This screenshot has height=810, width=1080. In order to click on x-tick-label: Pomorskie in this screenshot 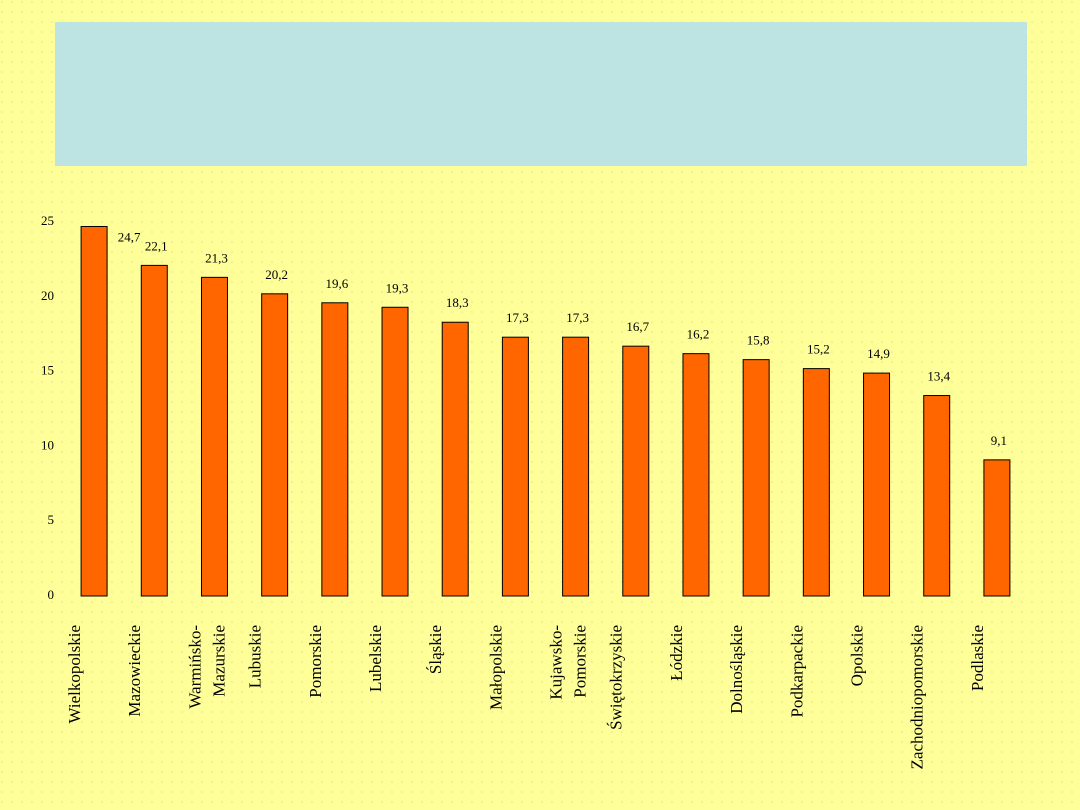, I will do `click(315, 661)`.